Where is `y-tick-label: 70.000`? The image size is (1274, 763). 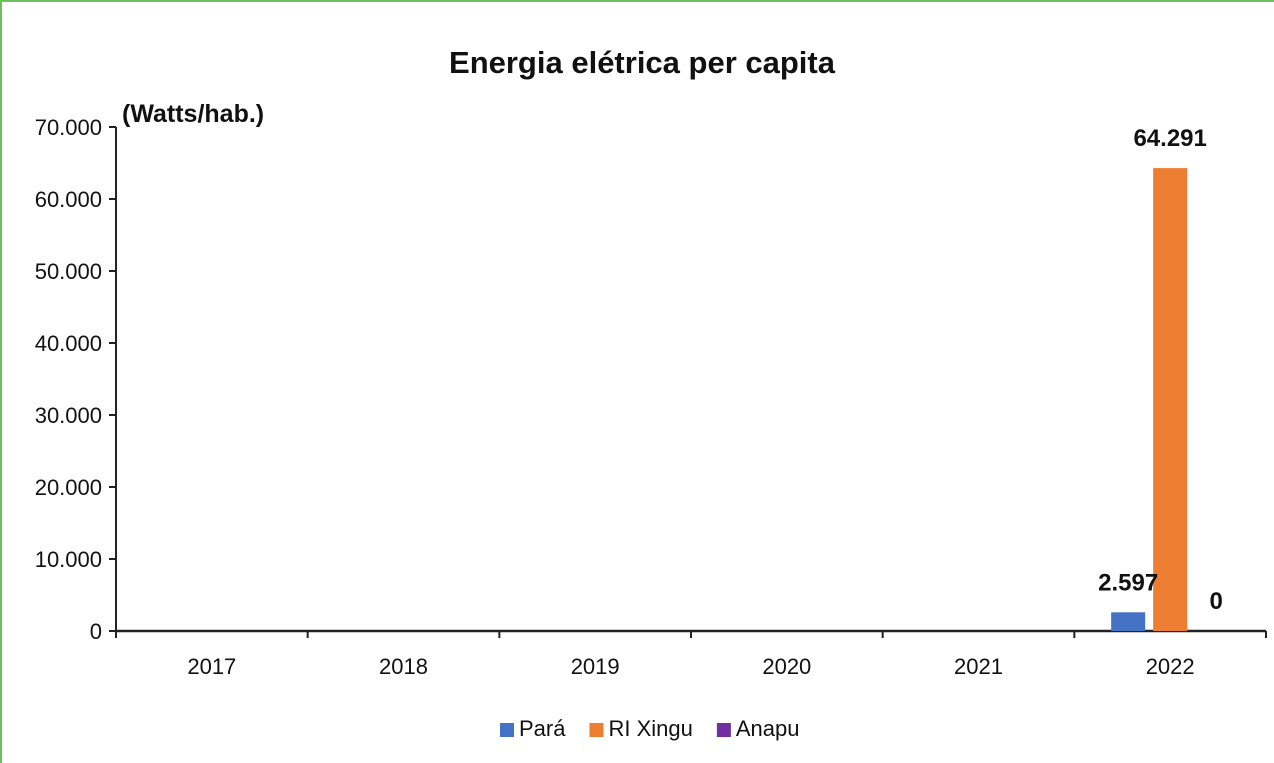
y-tick-label: 70.000 is located at coordinates (68, 127).